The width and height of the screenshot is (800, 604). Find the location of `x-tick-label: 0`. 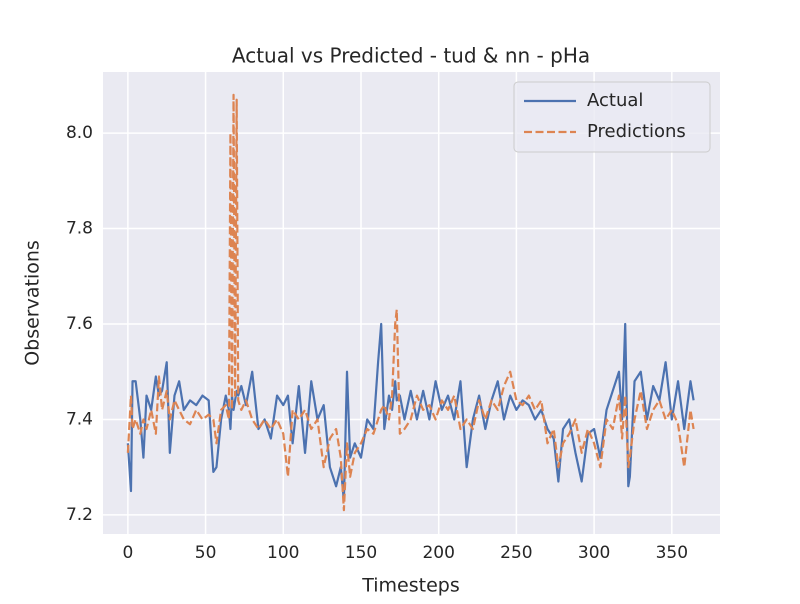

x-tick-label: 0 is located at coordinates (127, 553).